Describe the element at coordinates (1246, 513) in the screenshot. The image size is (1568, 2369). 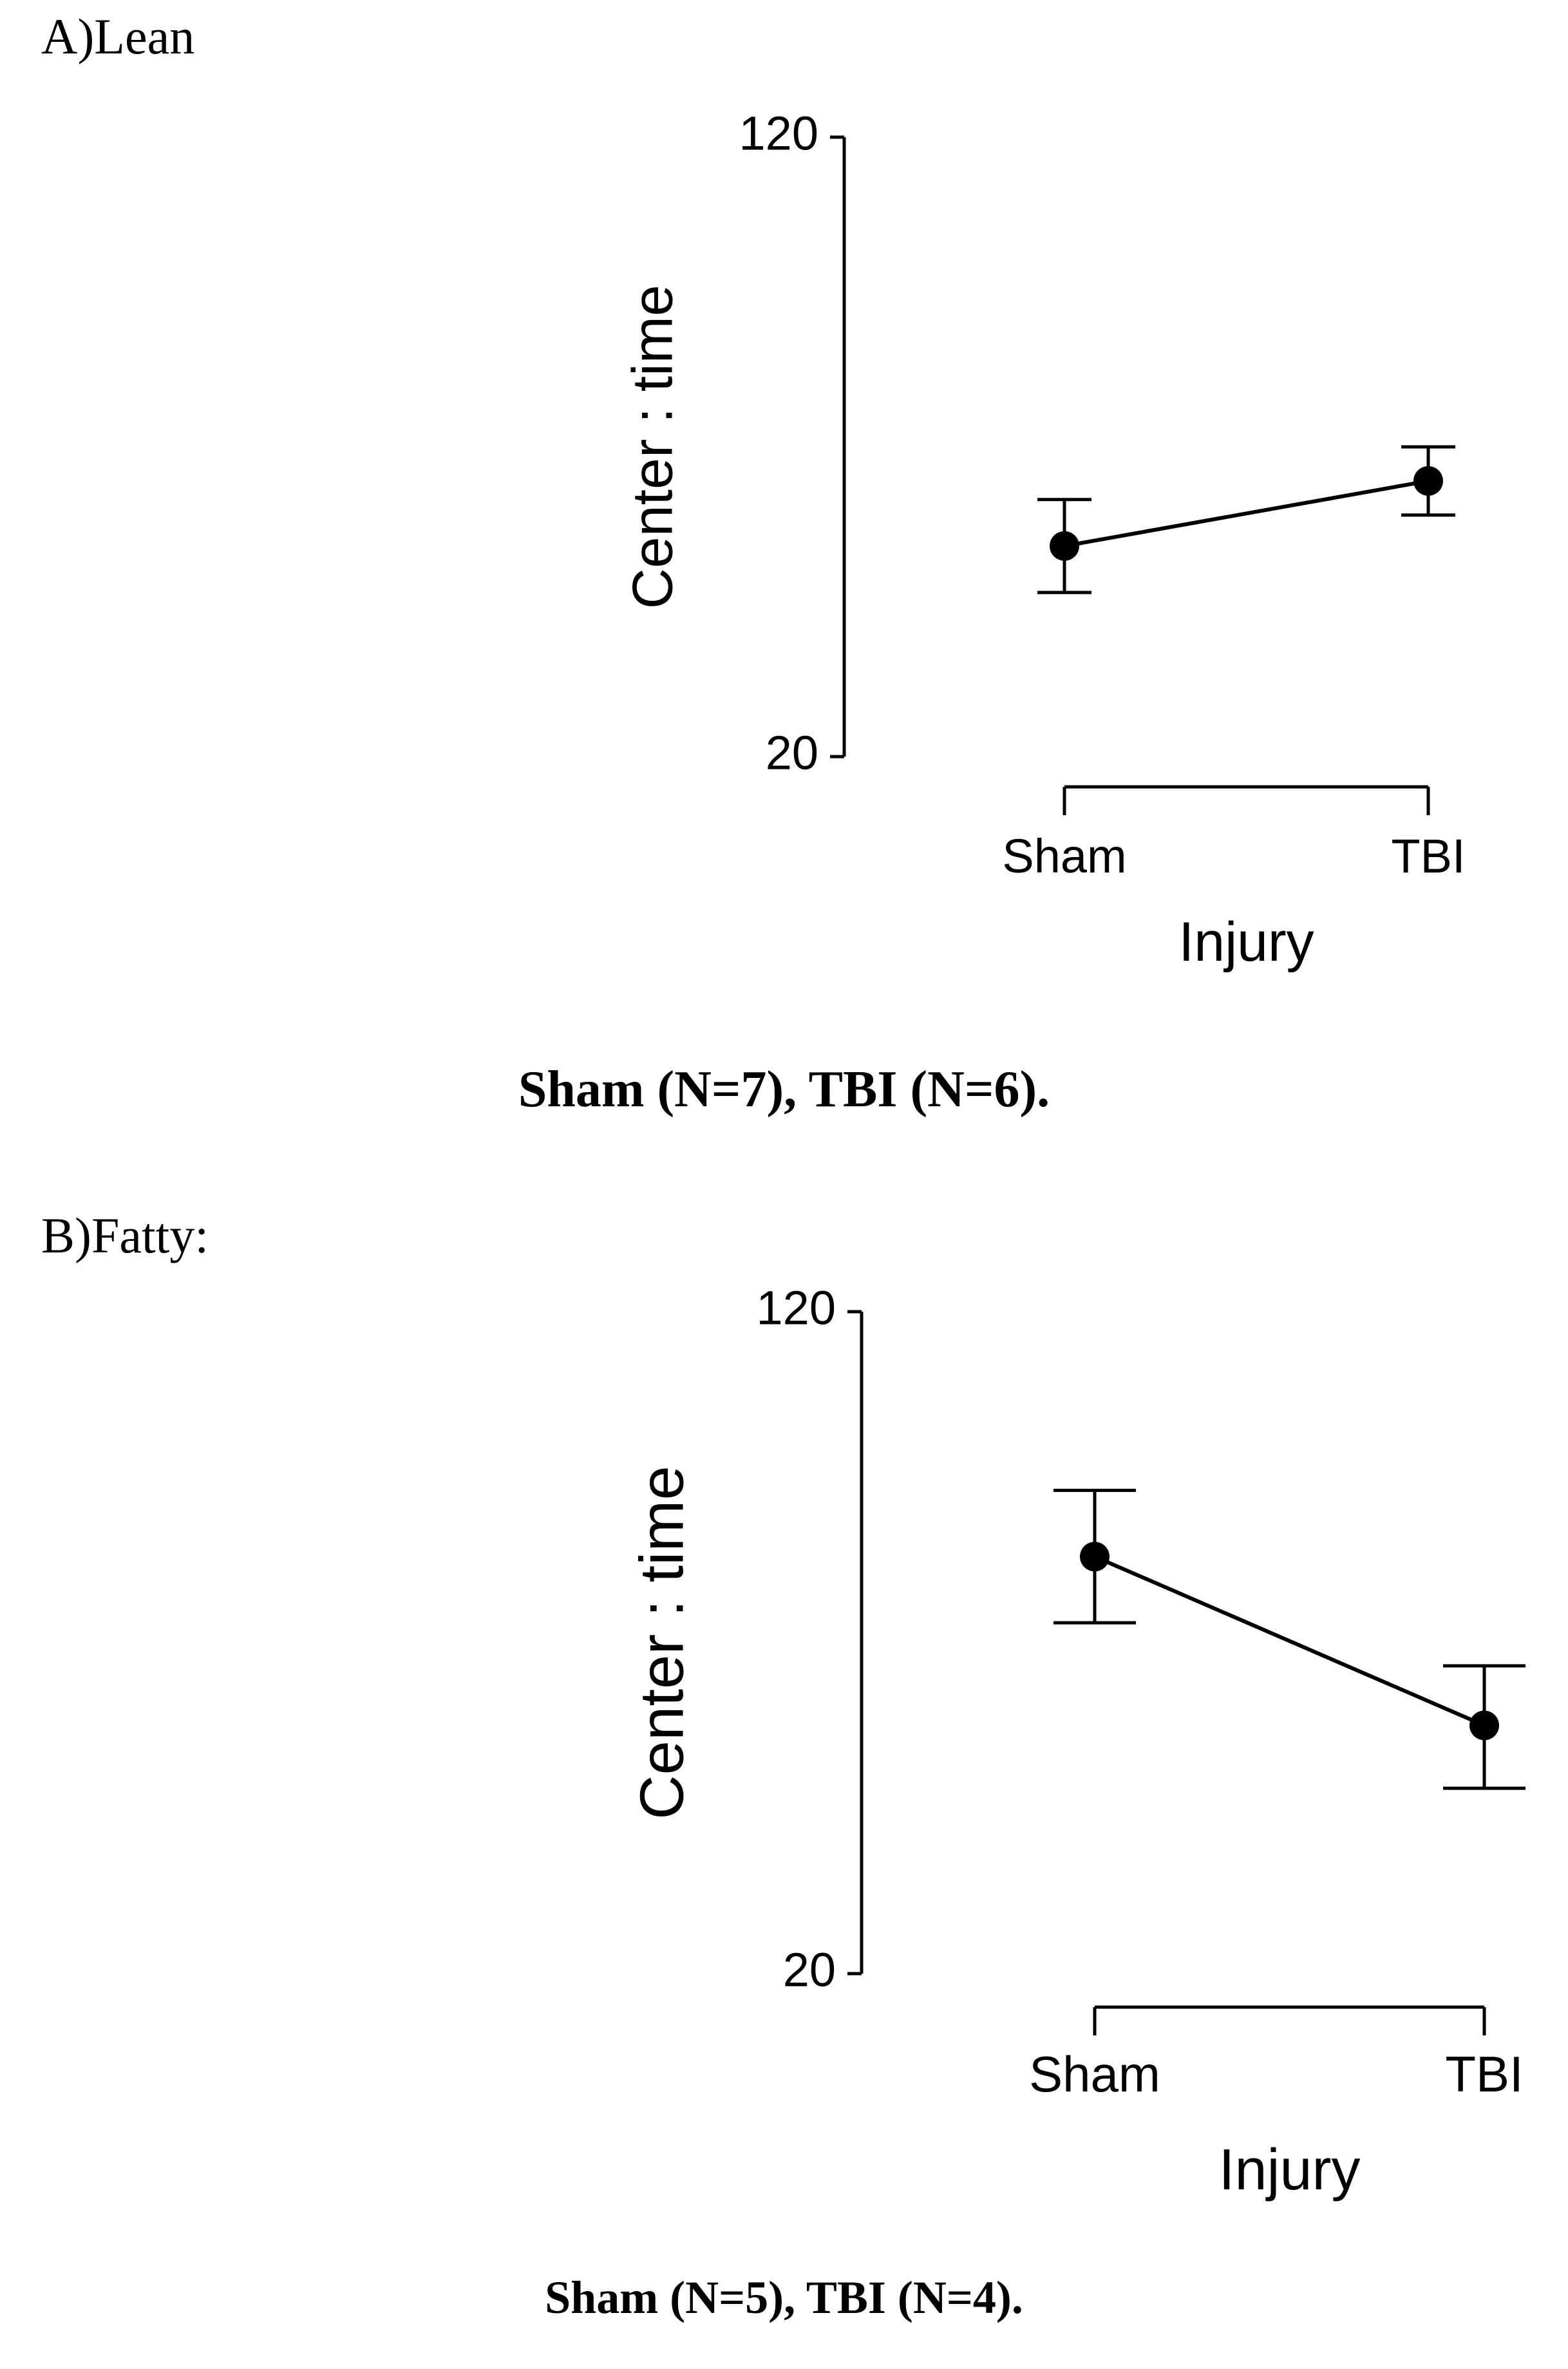
I see `chart-a-series-line` at that location.